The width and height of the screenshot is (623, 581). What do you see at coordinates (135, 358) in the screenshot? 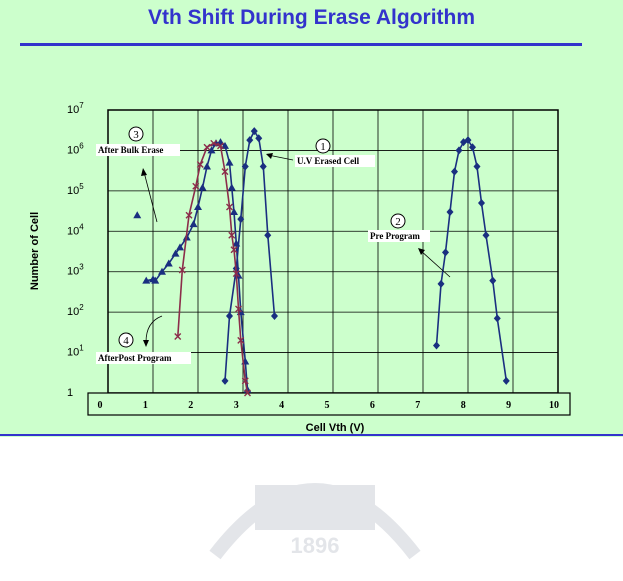
I see `annotation-4-label: AfterPost Program` at bounding box center [135, 358].